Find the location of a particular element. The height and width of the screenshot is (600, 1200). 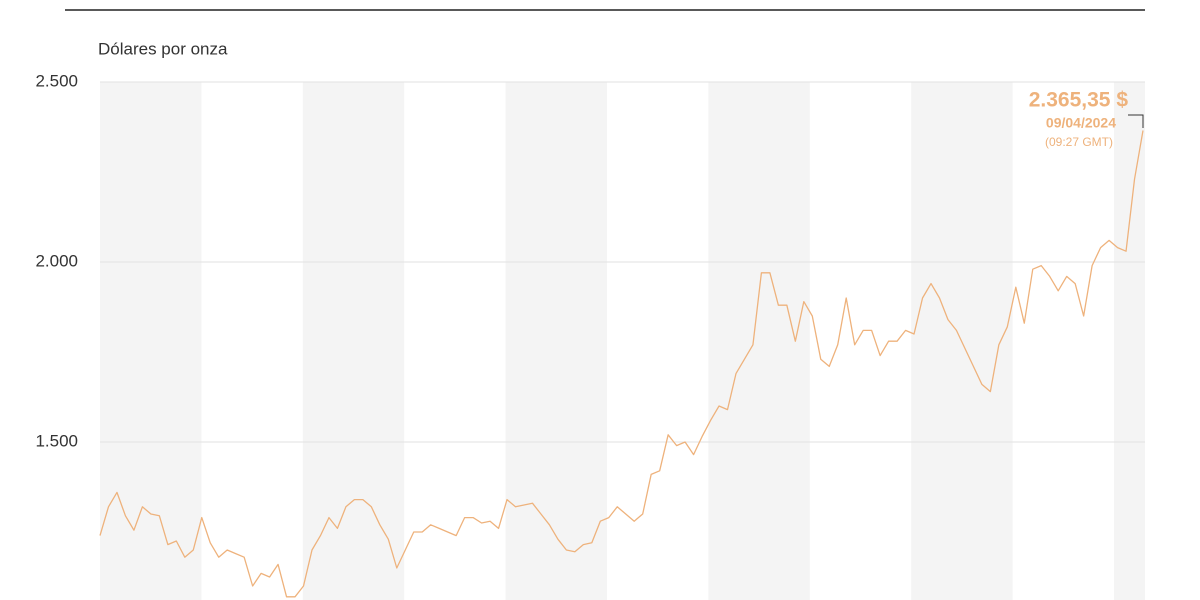

y-tick-label: 2.000 is located at coordinates (56, 260).